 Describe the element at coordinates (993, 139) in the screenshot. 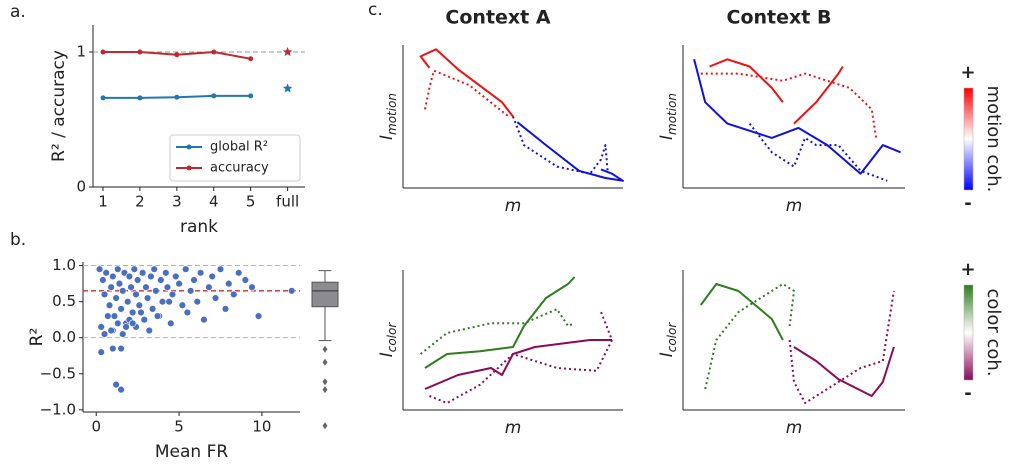

I see `colorbar-label: motion coh.` at that location.